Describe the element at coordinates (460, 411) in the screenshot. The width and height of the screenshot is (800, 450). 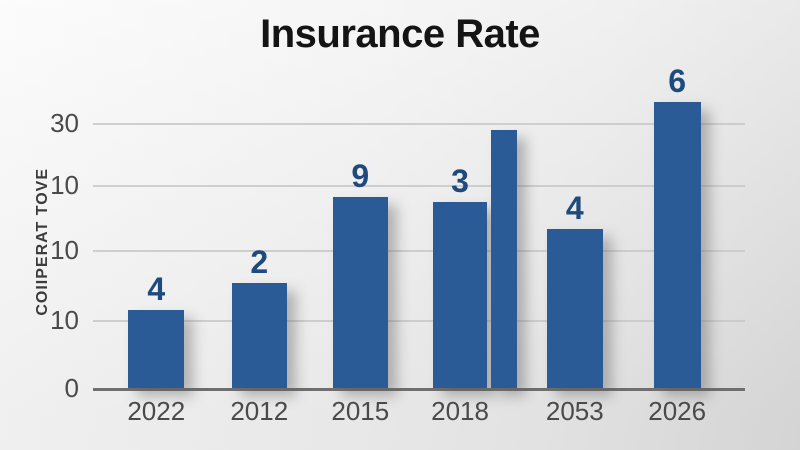
I see `x-tick-label: 2018` at that location.